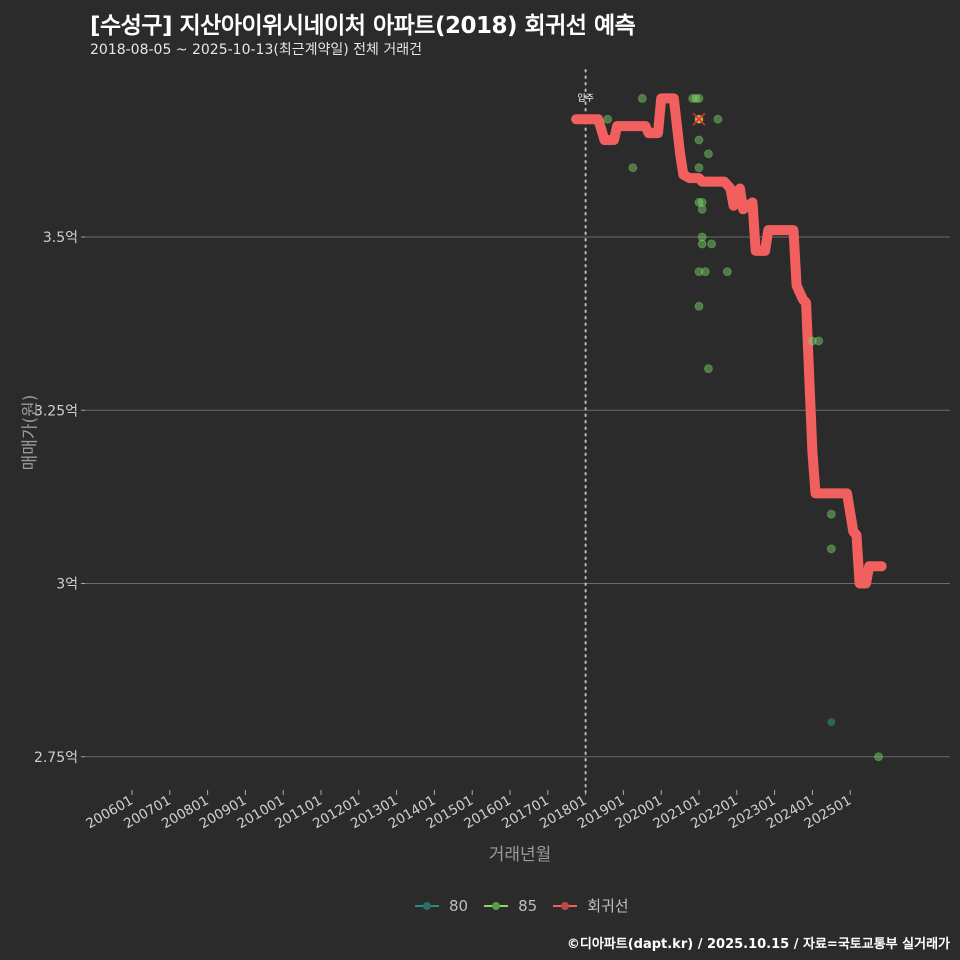 This screenshot has height=960, width=960. Describe the element at coordinates (496, 906) in the screenshot. I see `legend-key-85-icon` at that location.